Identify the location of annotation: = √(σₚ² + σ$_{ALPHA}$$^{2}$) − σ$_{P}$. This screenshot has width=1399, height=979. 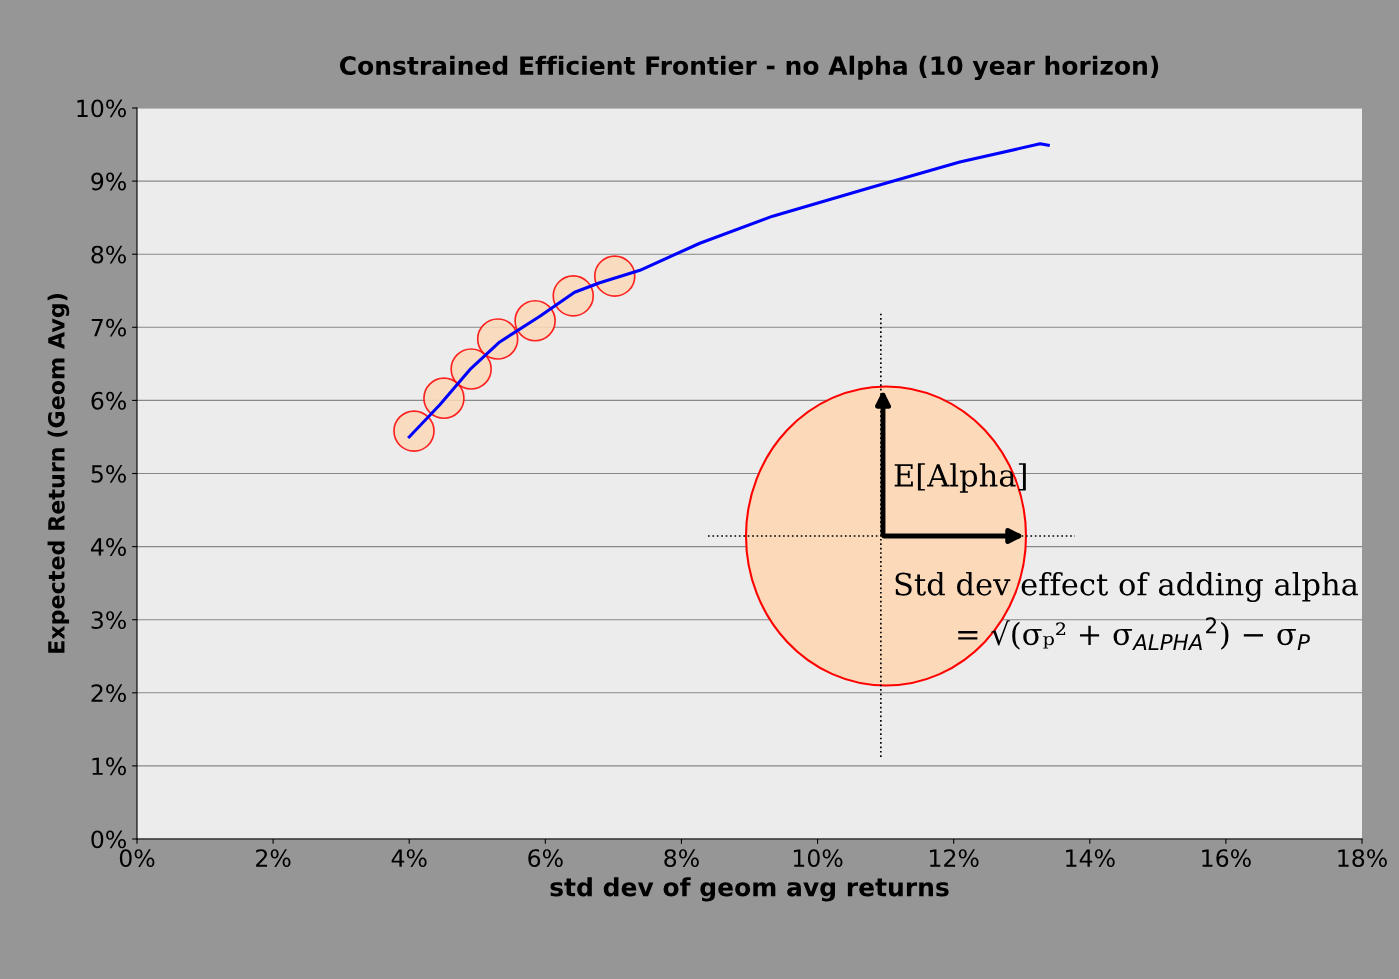
(1134, 633).